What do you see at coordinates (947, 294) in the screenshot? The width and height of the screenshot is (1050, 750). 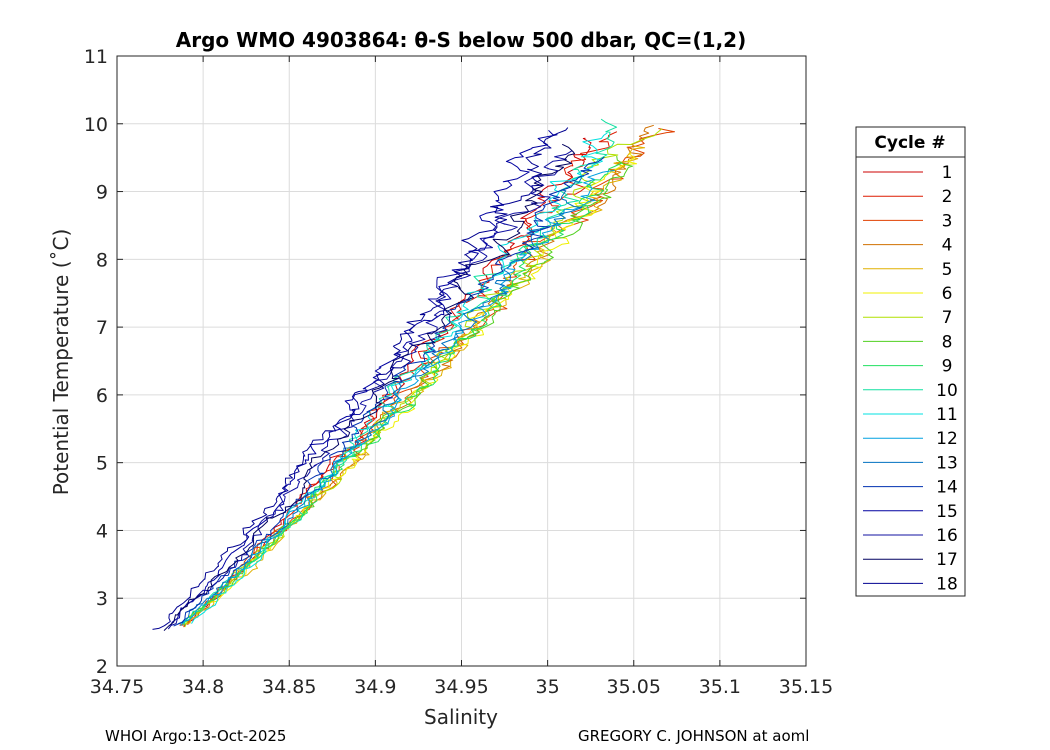 I see `legend-label-cycle-6: 6` at bounding box center [947, 294].